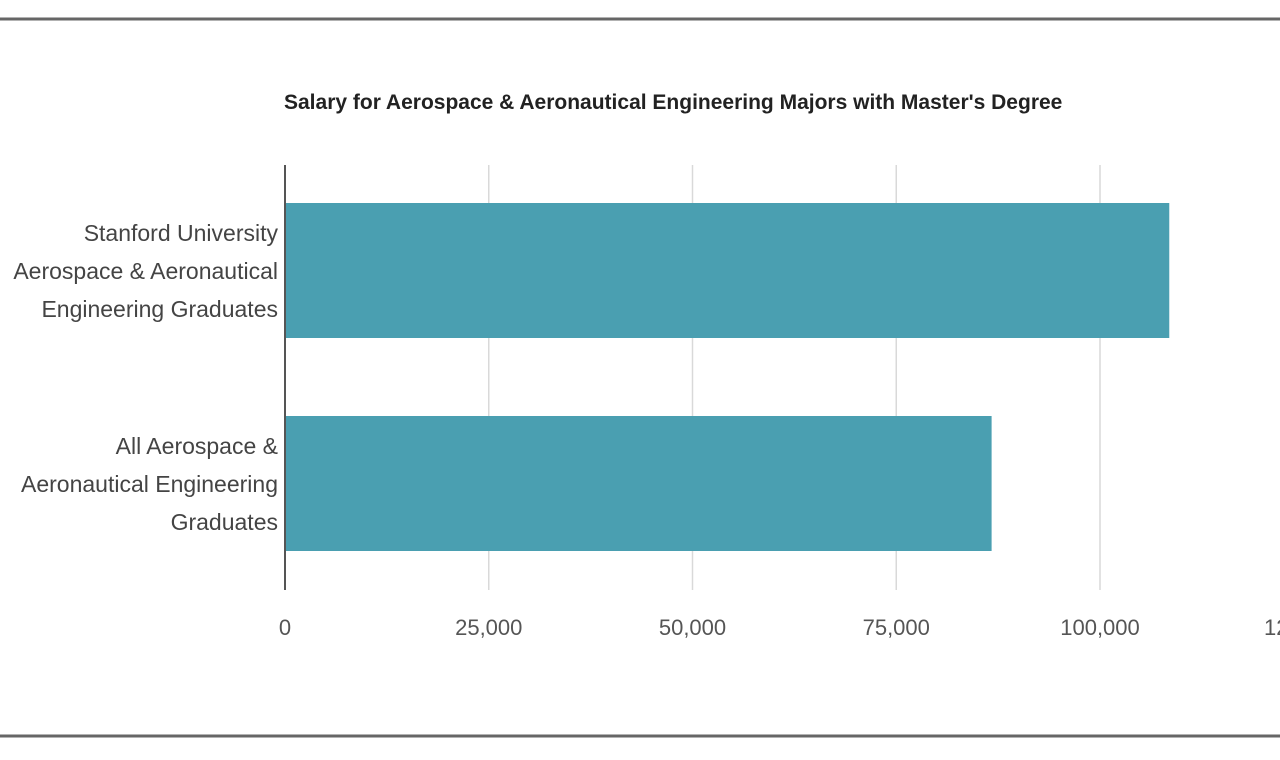 The height and width of the screenshot is (760, 1280). What do you see at coordinates (285, 627) in the screenshot?
I see `x-tick-label: 0` at bounding box center [285, 627].